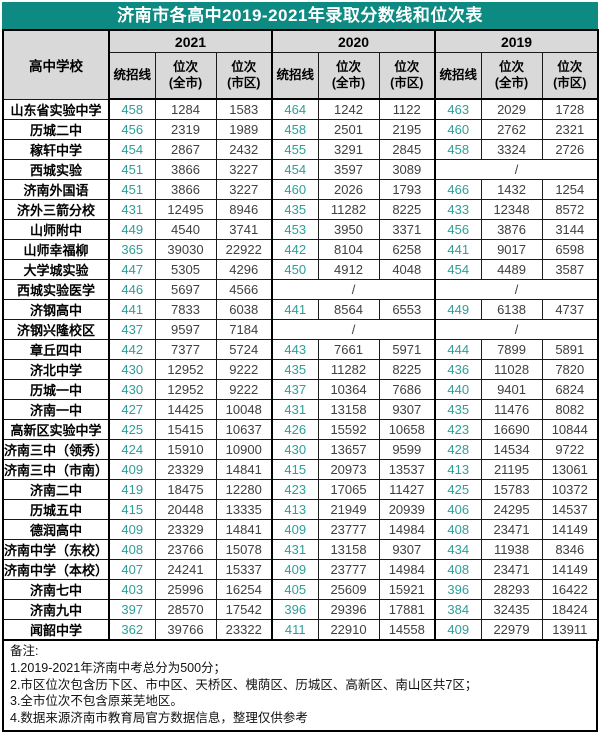 This screenshot has height=732, width=600. I want to click on rank-cell: 8104, so click(348, 249).